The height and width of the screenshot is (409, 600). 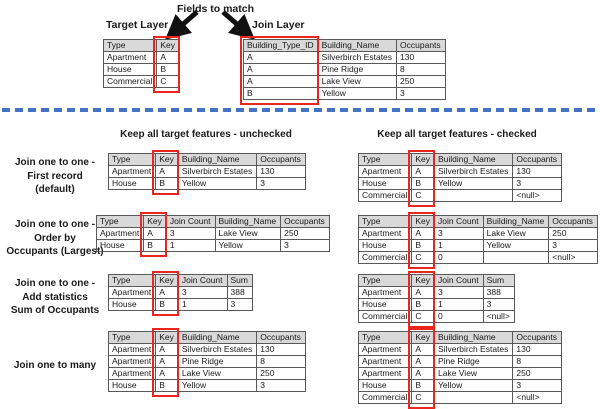 What do you see at coordinates (206, 134) in the screenshot?
I see `keep-unchecked-header: Keep all target features - unchecked` at bounding box center [206, 134].